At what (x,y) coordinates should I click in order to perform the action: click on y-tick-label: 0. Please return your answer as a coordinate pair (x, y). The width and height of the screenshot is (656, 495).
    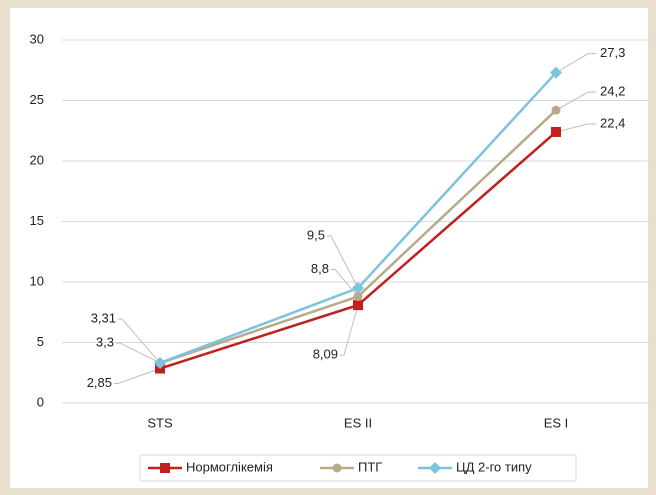
    Looking at the image, I should click on (40, 401).